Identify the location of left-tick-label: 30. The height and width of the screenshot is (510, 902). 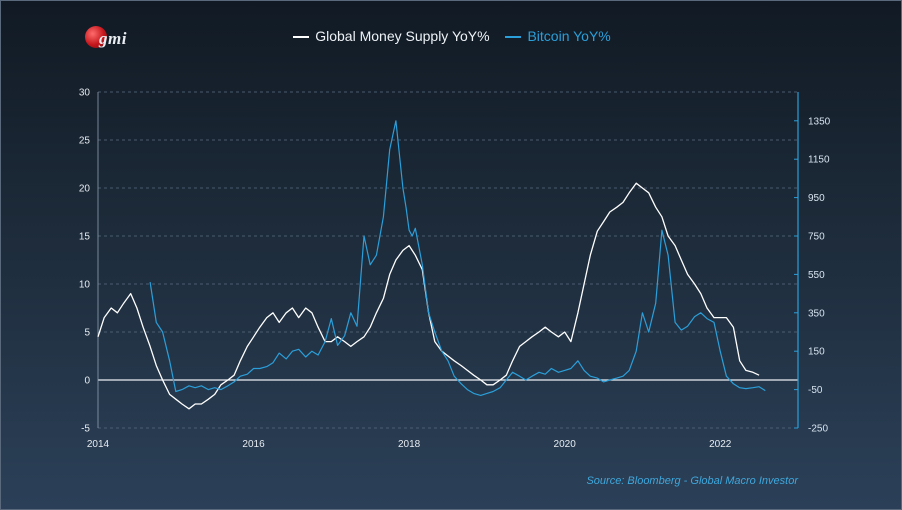
(85, 93).